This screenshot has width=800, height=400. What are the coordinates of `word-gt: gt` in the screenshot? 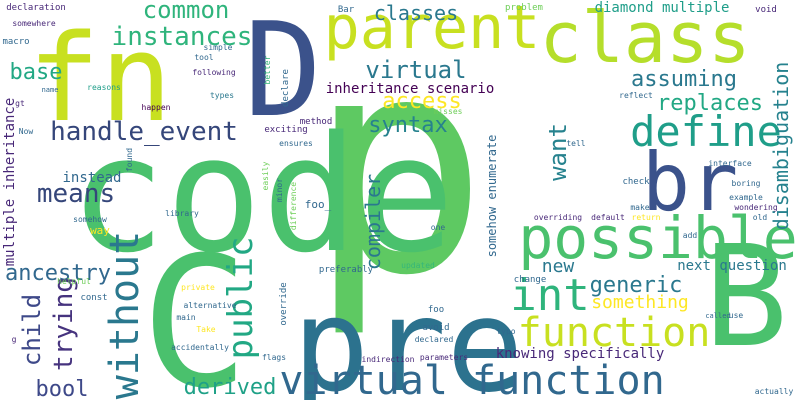 It's located at (20, 103).